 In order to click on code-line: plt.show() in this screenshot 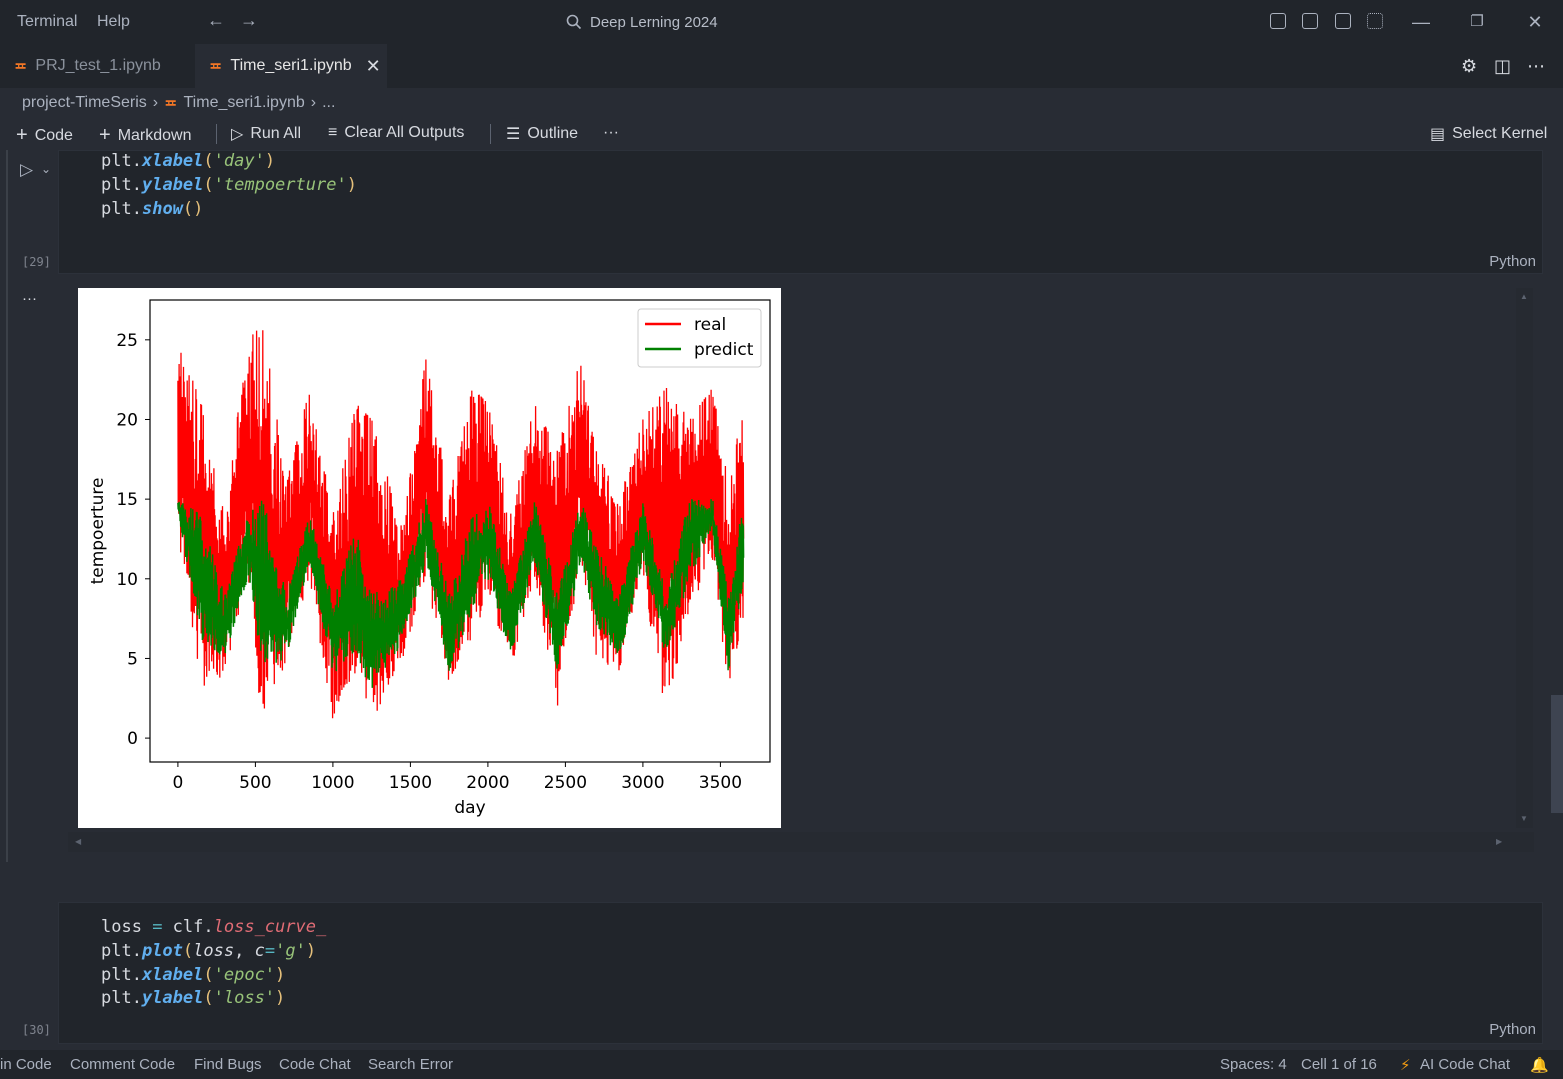, I will do `click(152, 209)`.